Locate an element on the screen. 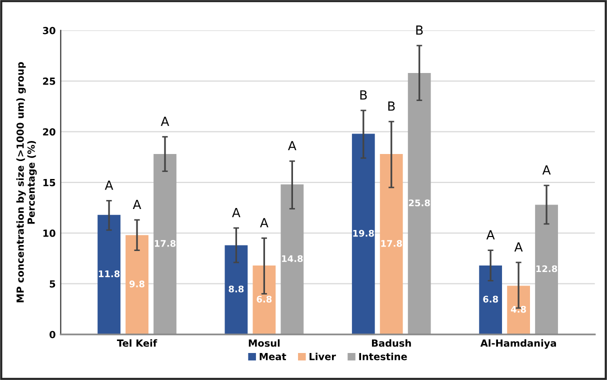  data-label: 25.8 is located at coordinates (419, 202).